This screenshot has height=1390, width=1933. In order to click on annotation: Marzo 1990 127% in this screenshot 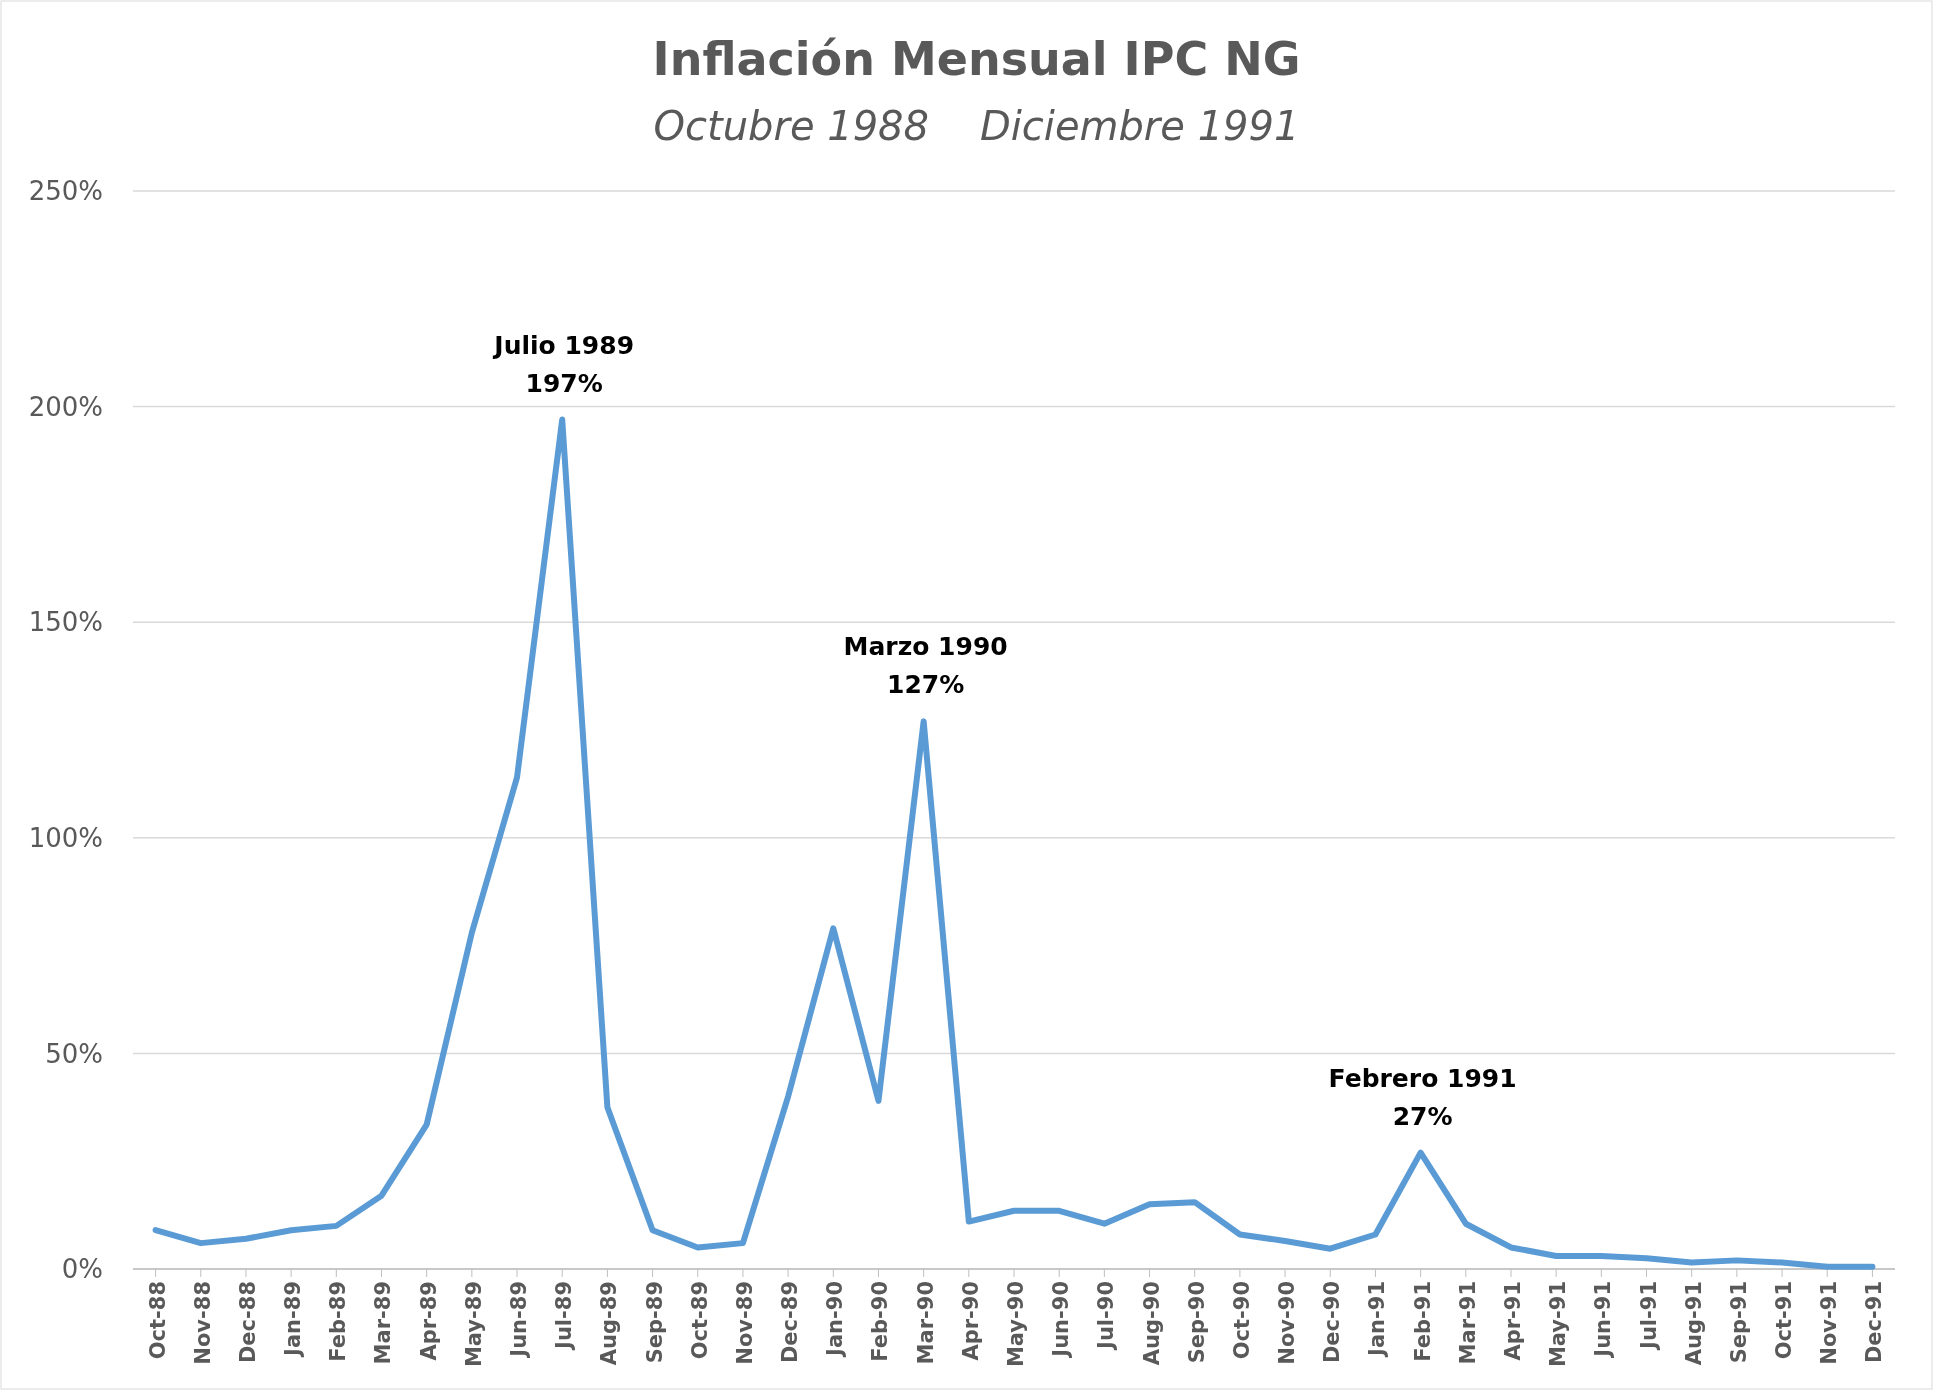, I will do `click(925, 666)`.